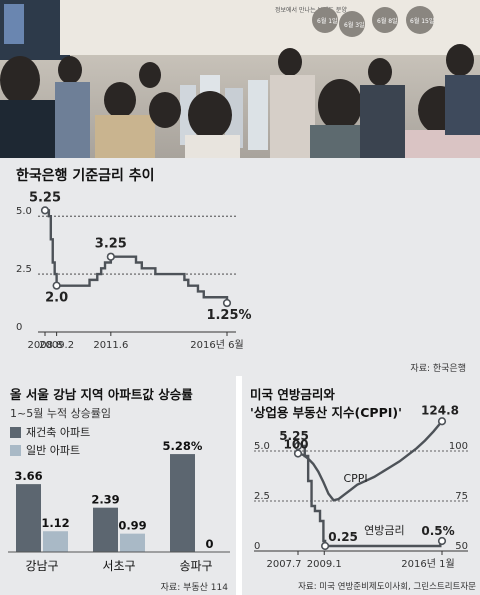  I want to click on cppi-line, so click(370, 461).